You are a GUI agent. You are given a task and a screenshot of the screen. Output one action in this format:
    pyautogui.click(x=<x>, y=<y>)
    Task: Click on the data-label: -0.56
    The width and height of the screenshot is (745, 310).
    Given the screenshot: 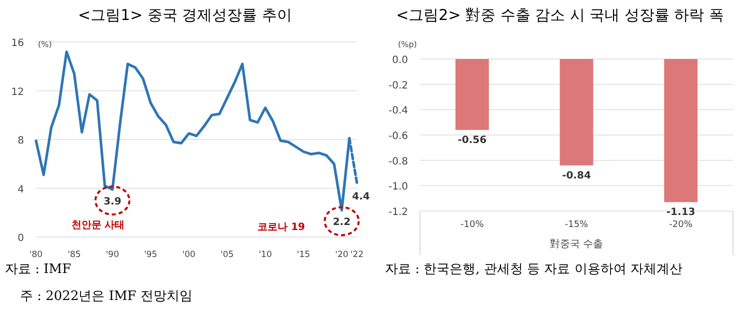 What is the action you would take?
    pyautogui.click(x=472, y=140)
    